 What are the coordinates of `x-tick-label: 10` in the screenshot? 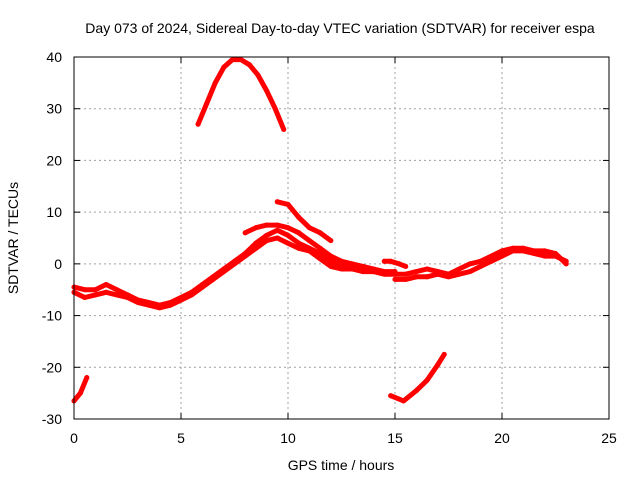 It's located at (288, 438).